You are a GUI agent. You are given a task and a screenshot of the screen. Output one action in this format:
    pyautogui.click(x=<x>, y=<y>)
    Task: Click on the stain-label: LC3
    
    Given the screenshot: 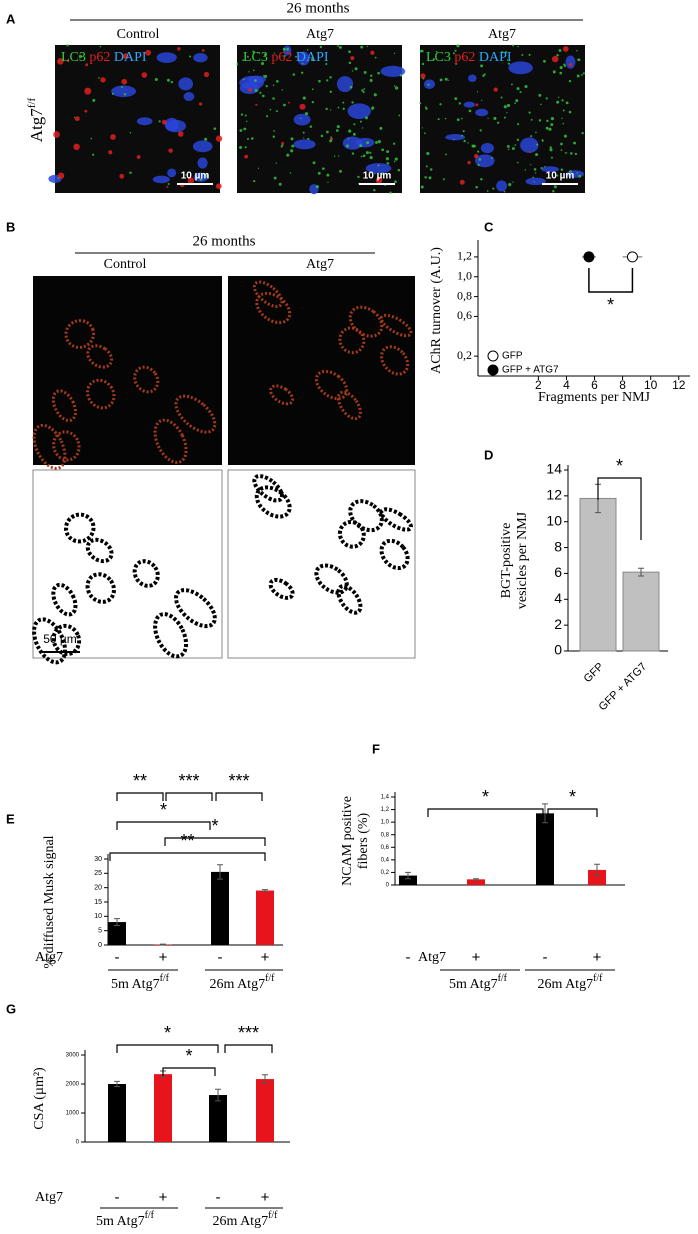 What is the action you would take?
    pyautogui.click(x=73, y=57)
    